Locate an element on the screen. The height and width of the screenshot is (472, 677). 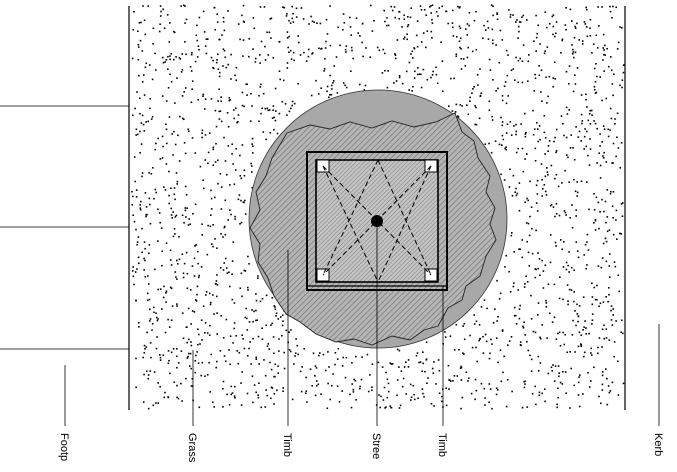
label-grass: Grass is located at coordinates (192, 448).